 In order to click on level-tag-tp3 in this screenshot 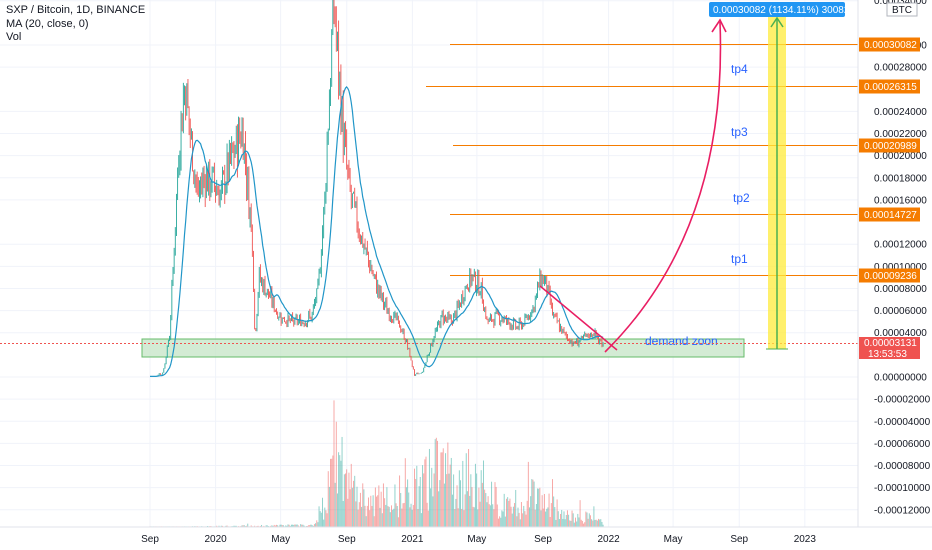, I will do `click(889, 145)`.